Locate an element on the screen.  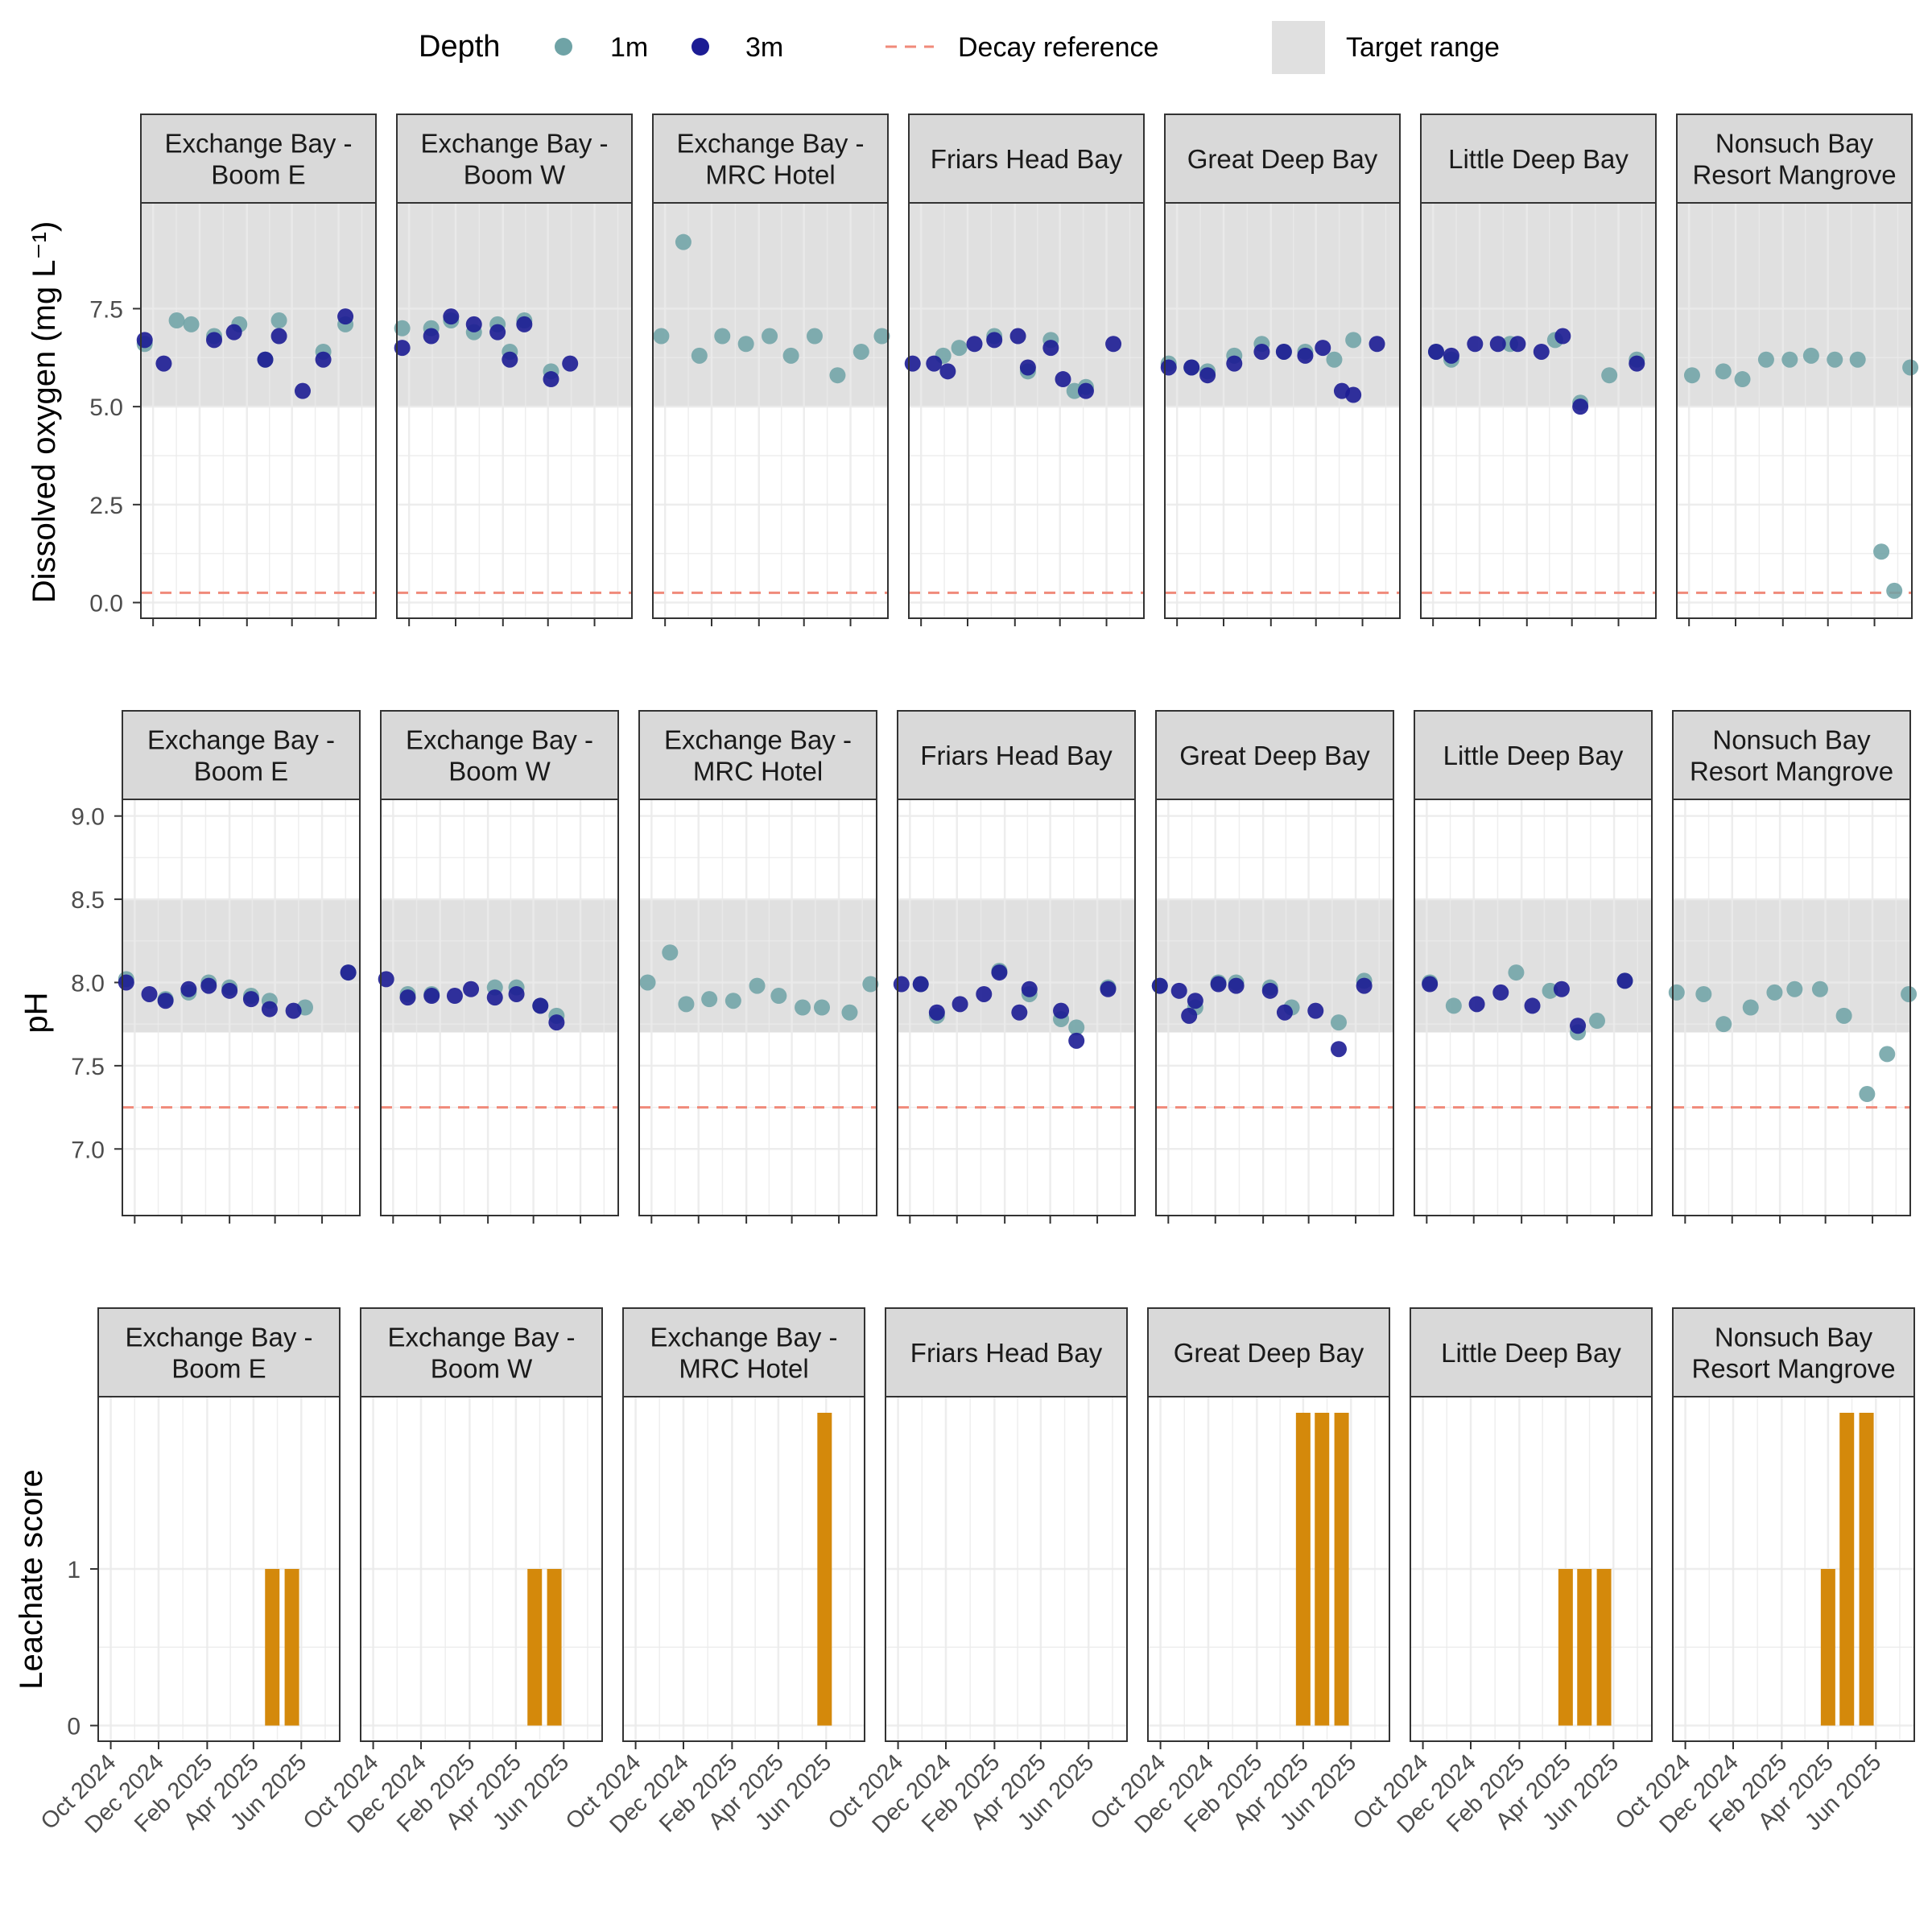
legend: Depth 1m 3m Decay reference Target range is located at coordinates (959, 47).